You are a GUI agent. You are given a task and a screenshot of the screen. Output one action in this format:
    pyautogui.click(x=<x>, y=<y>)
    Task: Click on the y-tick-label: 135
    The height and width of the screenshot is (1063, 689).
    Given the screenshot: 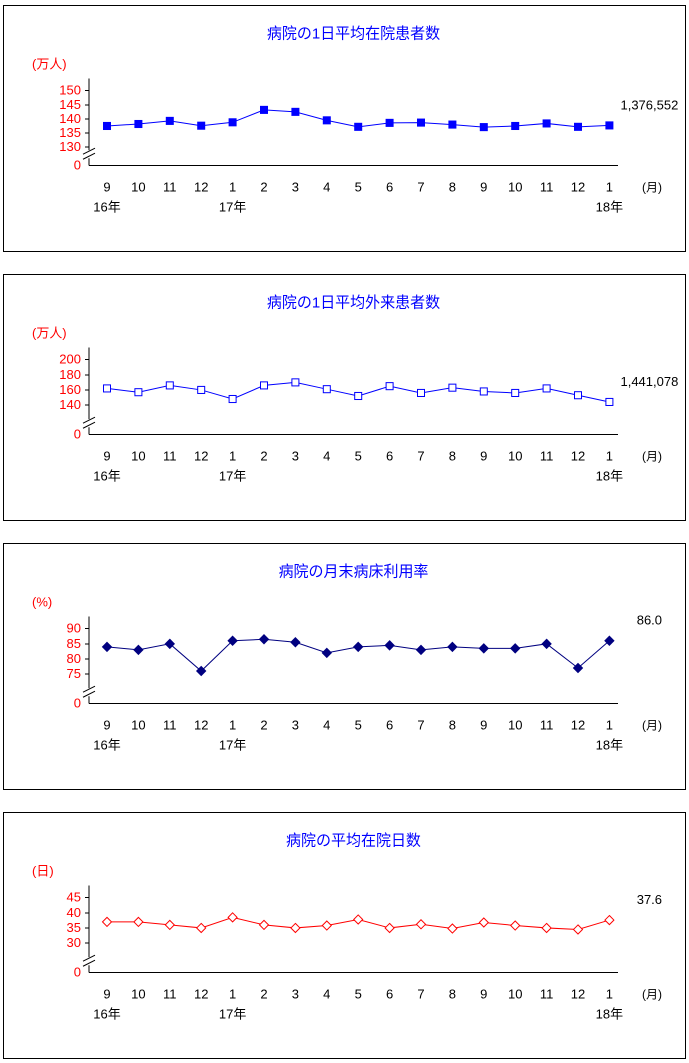 What is the action you would take?
    pyautogui.click(x=70, y=132)
    